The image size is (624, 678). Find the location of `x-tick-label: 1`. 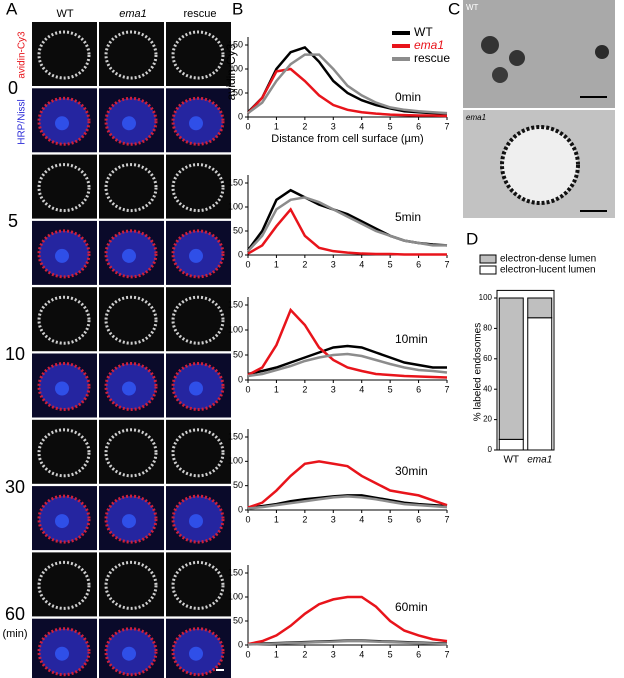

x-tick-label: 1 is located at coordinates (276, 654).